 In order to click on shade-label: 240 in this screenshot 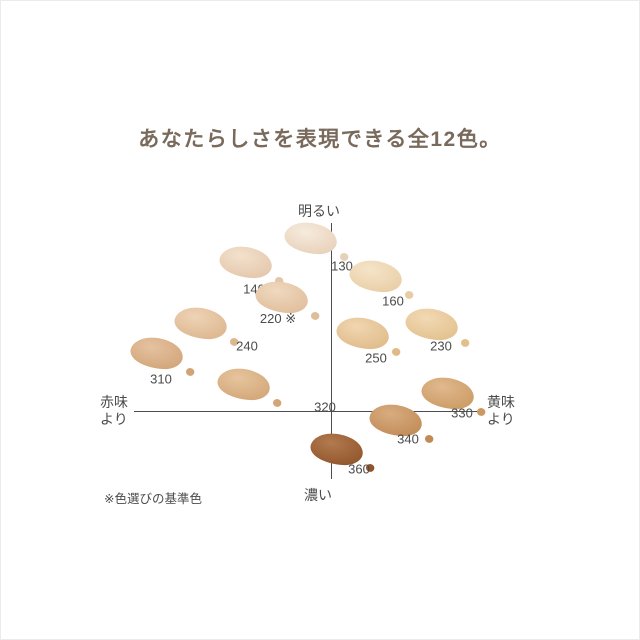, I will do `click(247, 346)`.